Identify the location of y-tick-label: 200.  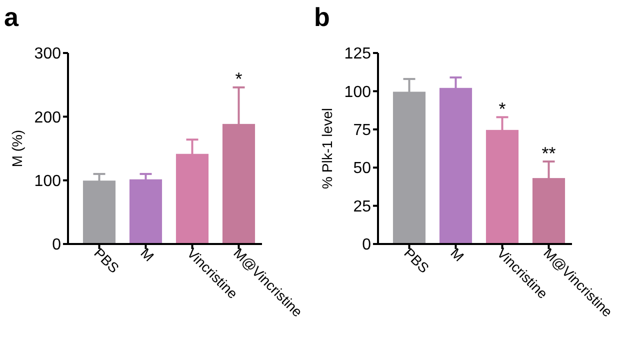
(48, 117).